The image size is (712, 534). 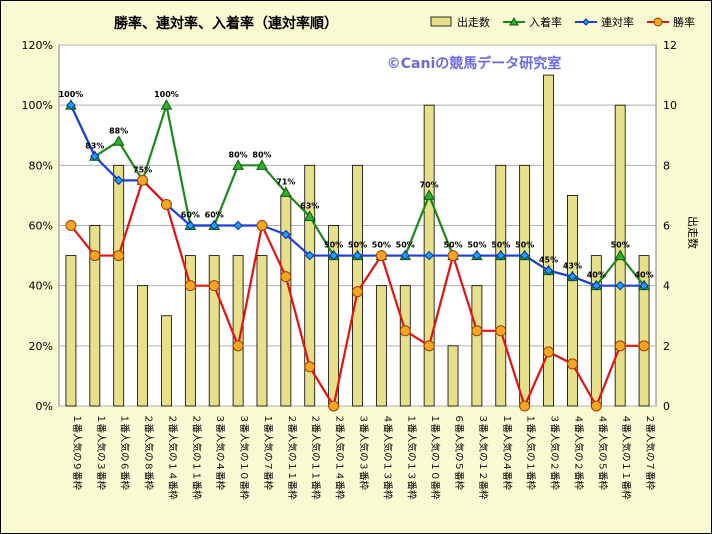 I want to click on data-label: 45%, so click(x=548, y=260).